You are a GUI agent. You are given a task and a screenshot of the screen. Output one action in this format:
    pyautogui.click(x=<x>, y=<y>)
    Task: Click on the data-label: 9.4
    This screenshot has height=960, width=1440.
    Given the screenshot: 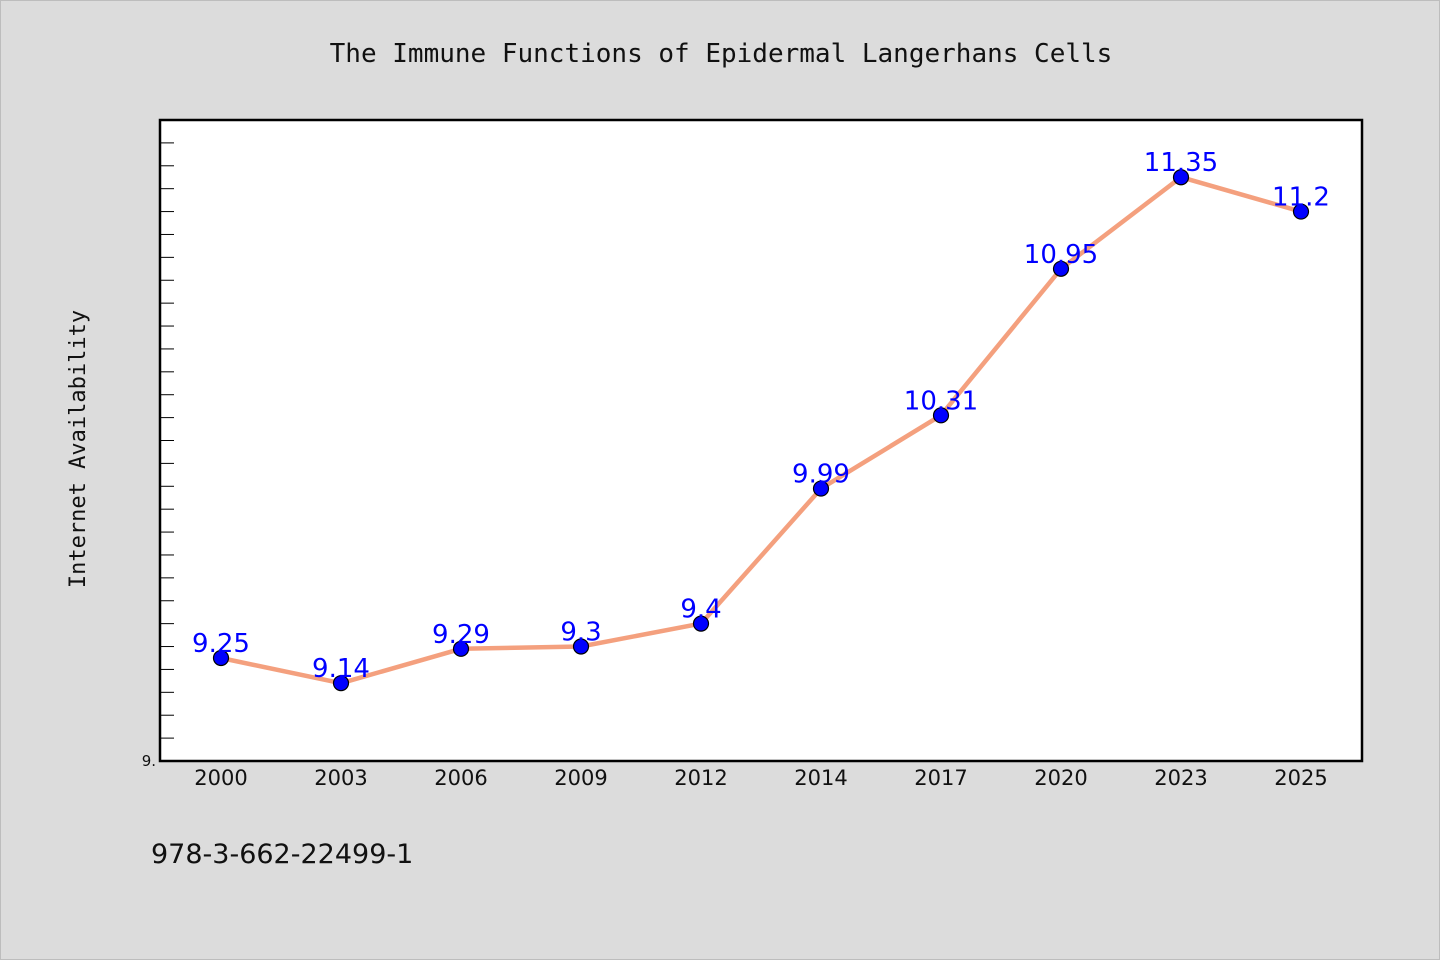 What is the action you would take?
    pyautogui.click(x=700, y=610)
    